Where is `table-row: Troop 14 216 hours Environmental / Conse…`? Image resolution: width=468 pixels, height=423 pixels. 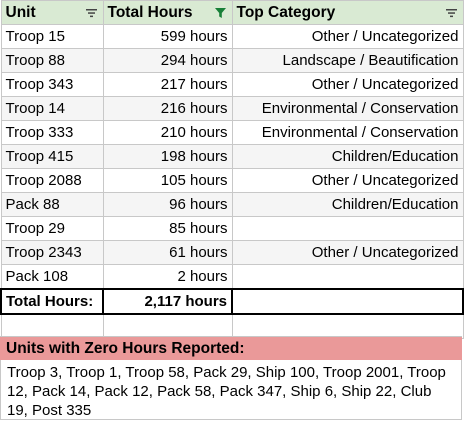 table-row: Troop 14 216 hours Environmental / Conse… is located at coordinates (232, 108).